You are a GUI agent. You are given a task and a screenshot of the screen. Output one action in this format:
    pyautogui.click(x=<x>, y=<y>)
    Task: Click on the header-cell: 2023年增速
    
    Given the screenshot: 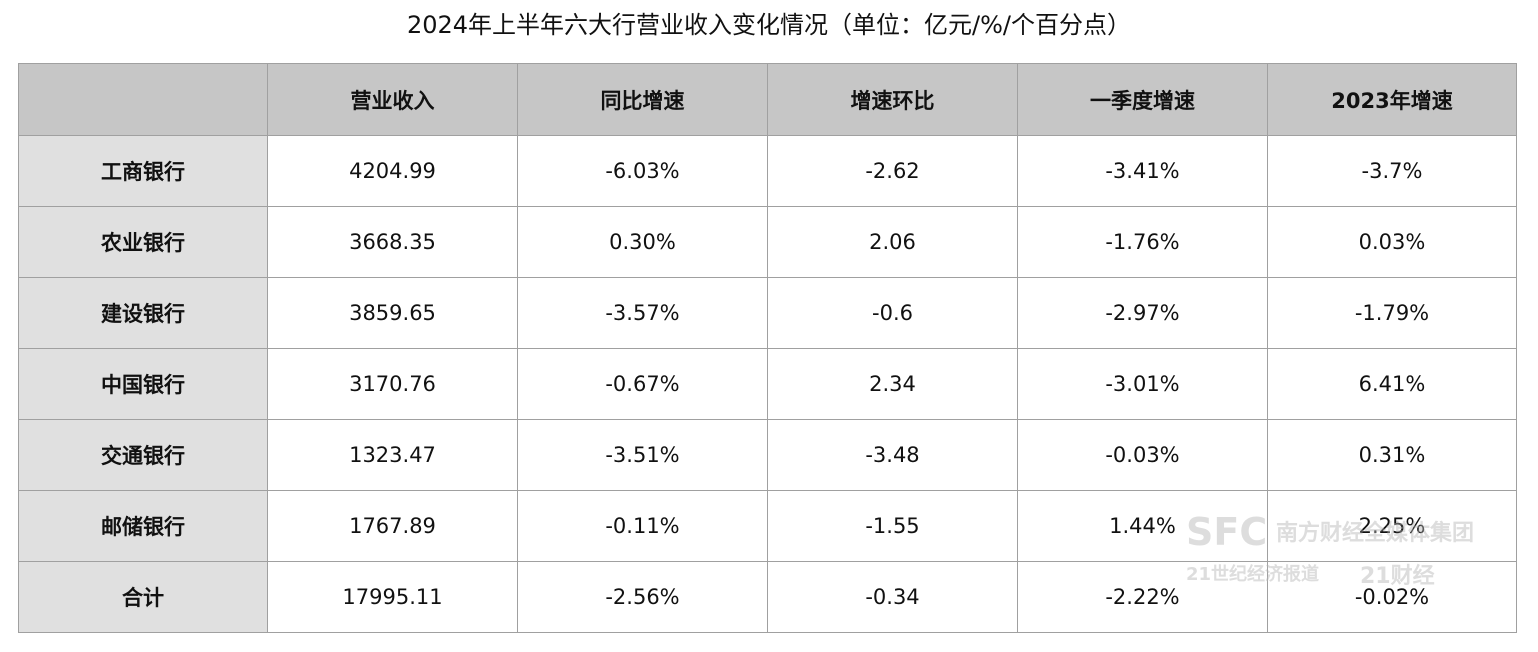 What is the action you would take?
    pyautogui.click(x=1392, y=99)
    